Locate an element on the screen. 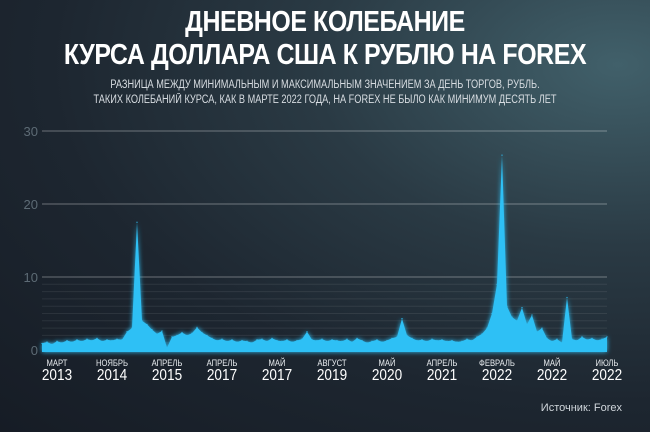  x-tick-label: МАРТ 2013 is located at coordinates (57, 371).